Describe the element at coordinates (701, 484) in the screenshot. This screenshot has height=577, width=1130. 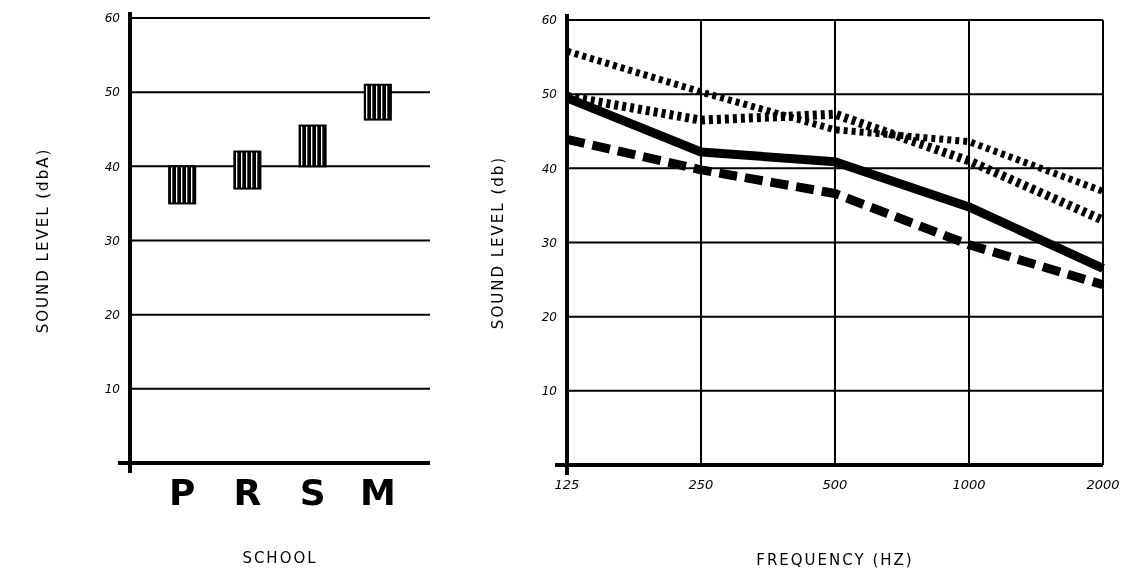
I see `x-tick-label: 250` at that location.